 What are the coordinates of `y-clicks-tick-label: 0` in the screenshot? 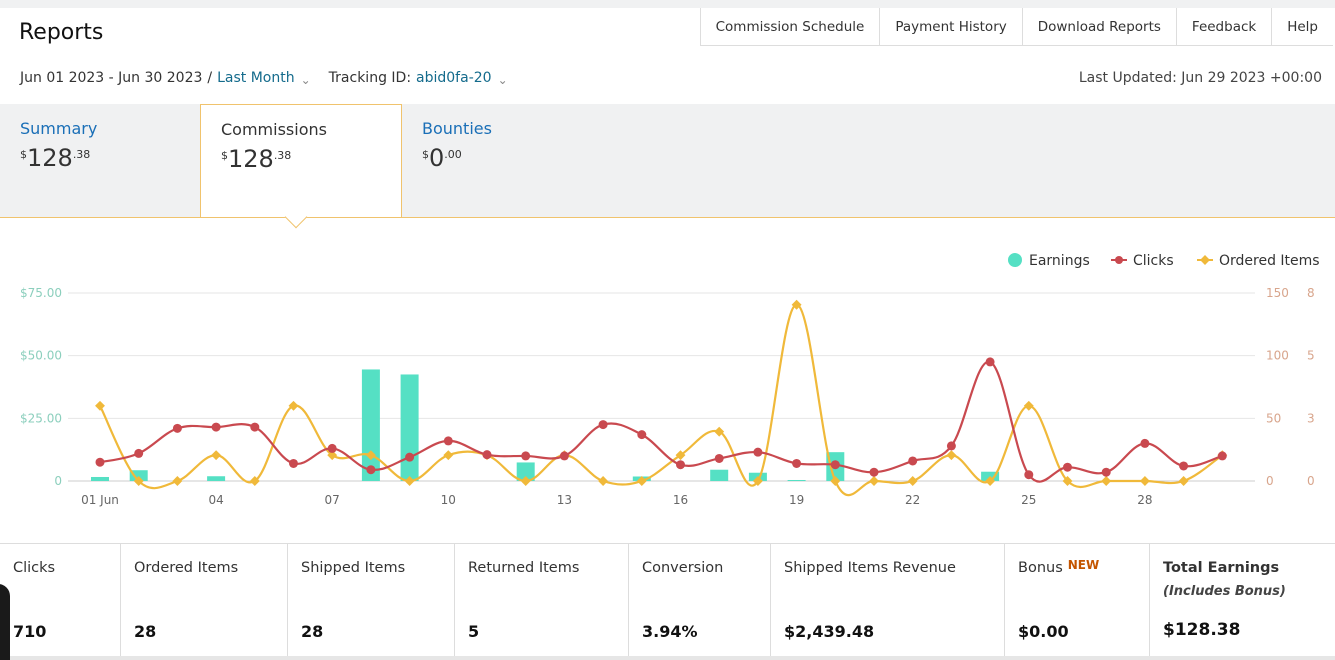 It's located at (1270, 481).